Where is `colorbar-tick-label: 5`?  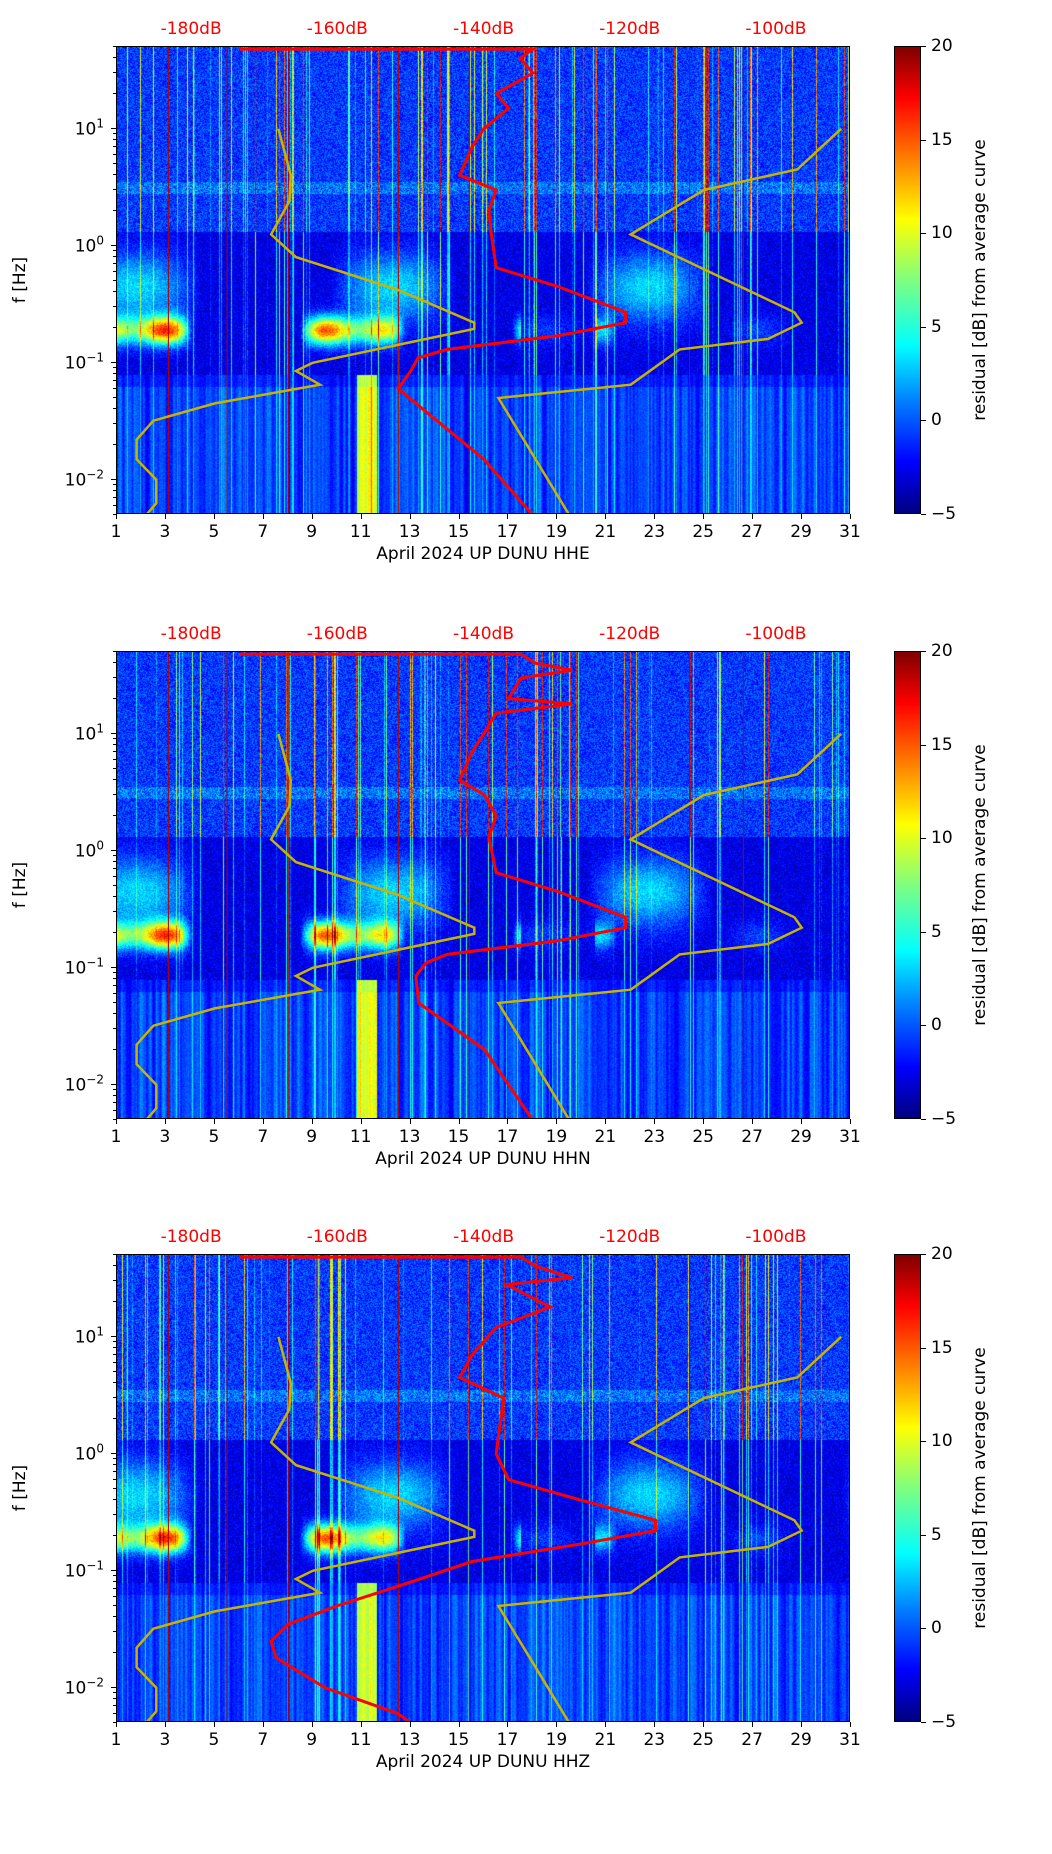 colorbar-tick-label: 5 is located at coordinates (936, 931).